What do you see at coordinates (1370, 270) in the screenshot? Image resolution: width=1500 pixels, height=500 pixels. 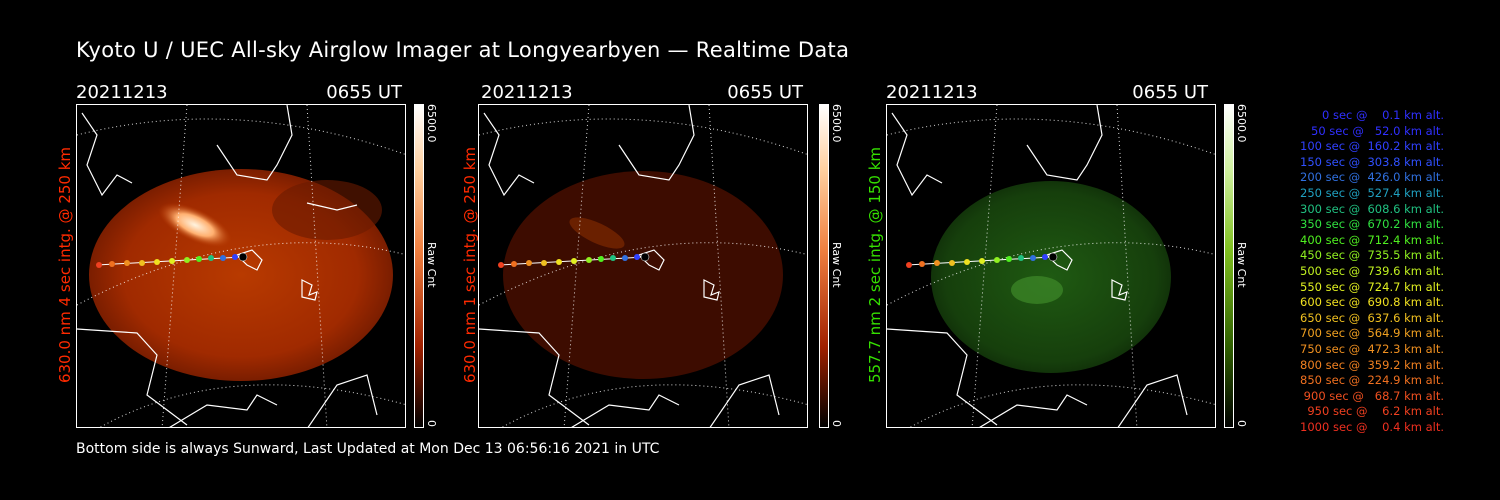 I see `legend-row: 500 sec @ 739.6 km alt.` at bounding box center [1370, 270].